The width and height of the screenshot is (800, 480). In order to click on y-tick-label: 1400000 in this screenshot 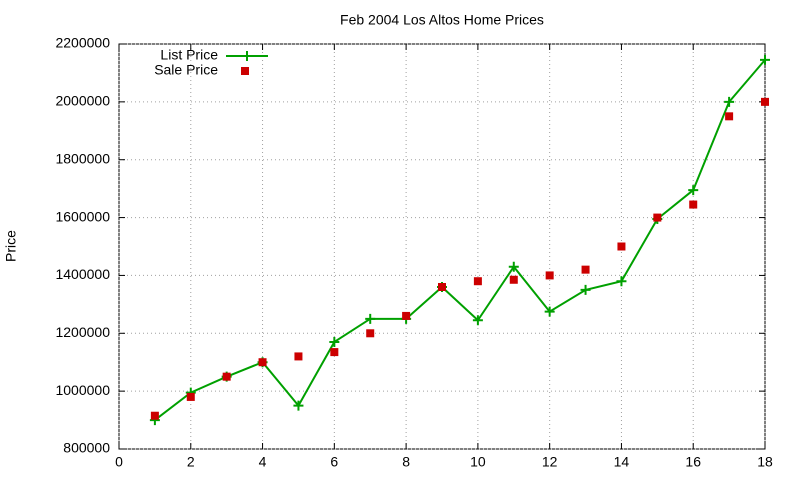, I will do `click(82, 274)`.